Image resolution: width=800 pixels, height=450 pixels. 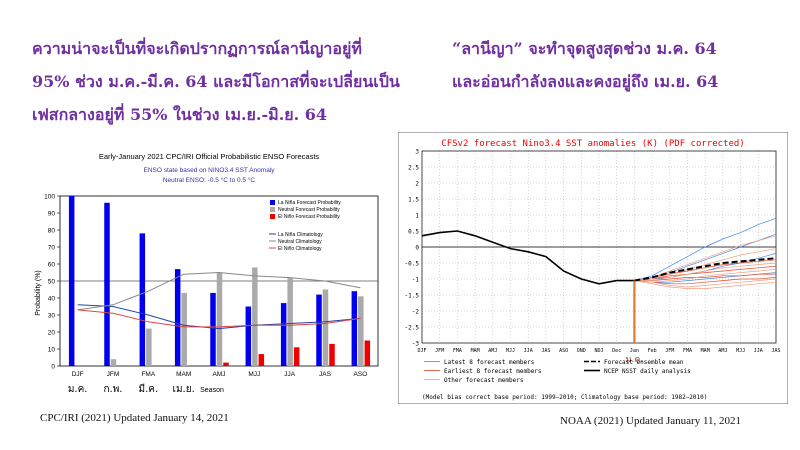 I want to click on start-marker-label: ม.ค., so click(x=635, y=360).